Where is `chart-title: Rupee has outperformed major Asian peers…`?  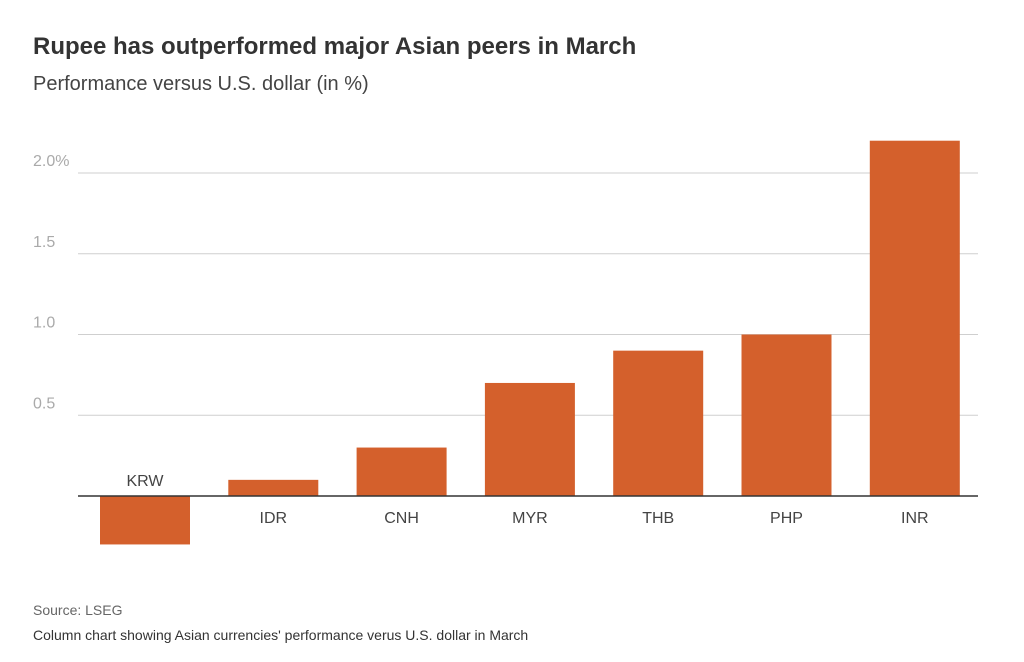 chart-title: Rupee has outperformed major Asian peers… is located at coordinates (335, 46).